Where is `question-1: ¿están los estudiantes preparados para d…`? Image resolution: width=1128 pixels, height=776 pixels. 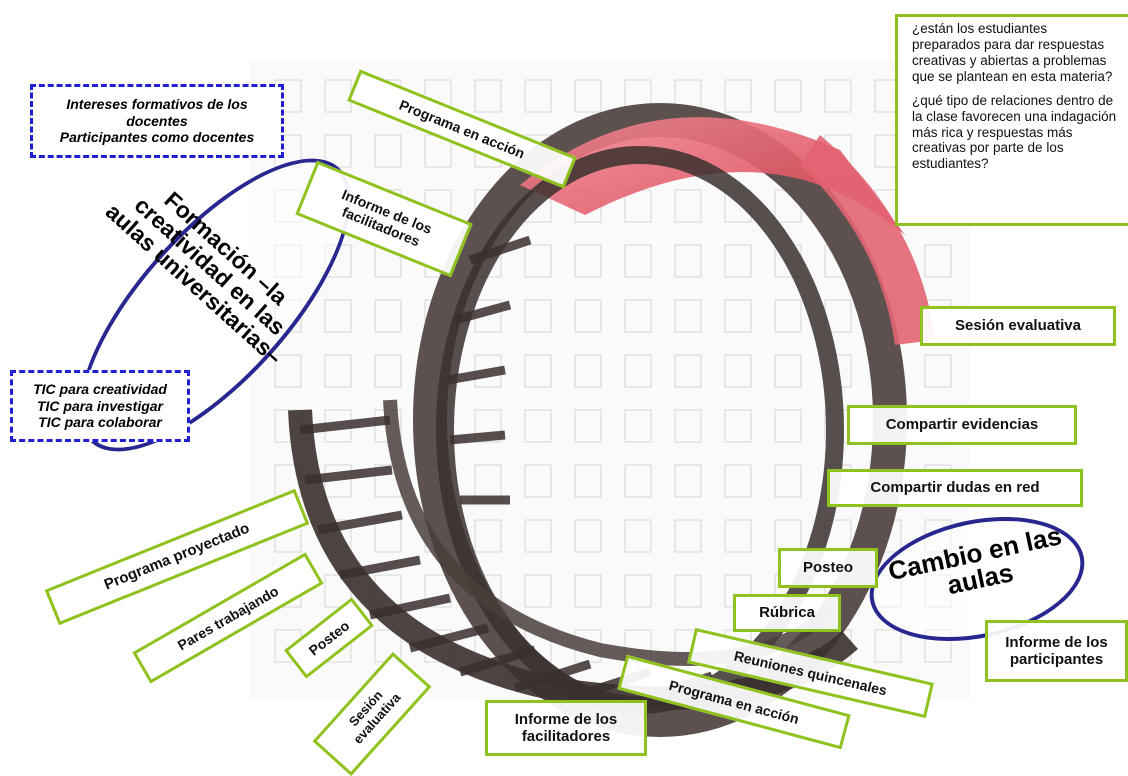
question-1: ¿están los estudiantes preparados para d… is located at coordinates (1012, 52).